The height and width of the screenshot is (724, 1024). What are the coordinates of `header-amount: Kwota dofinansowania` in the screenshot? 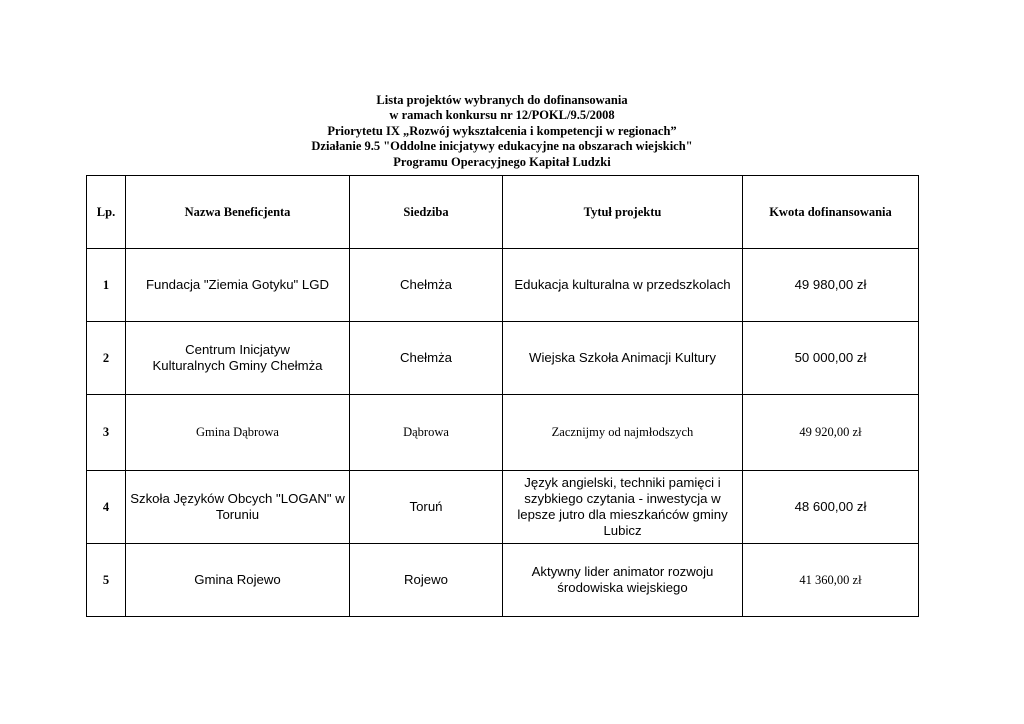 It's located at (830, 212).